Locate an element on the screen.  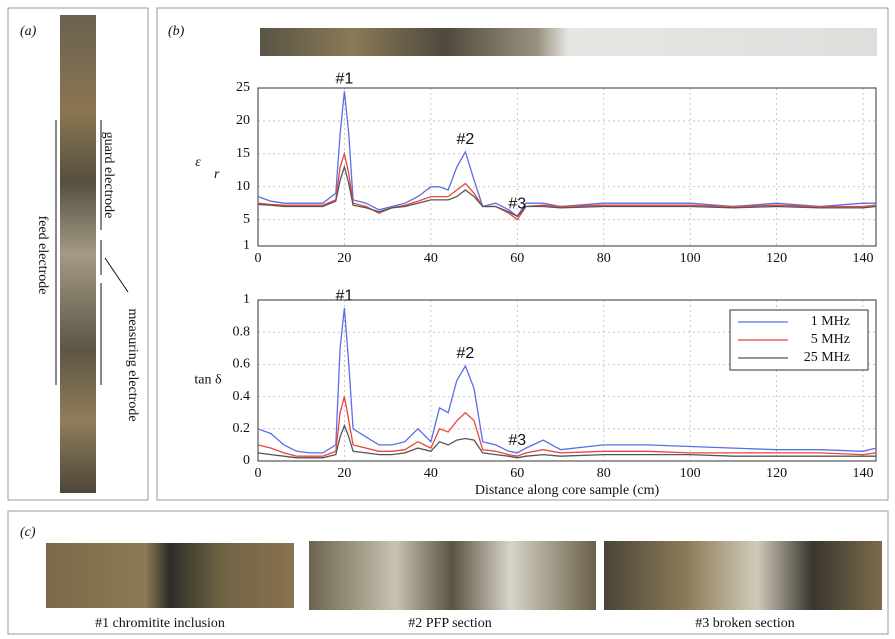
y-tick-label: 0.2 is located at coordinates (242, 428).